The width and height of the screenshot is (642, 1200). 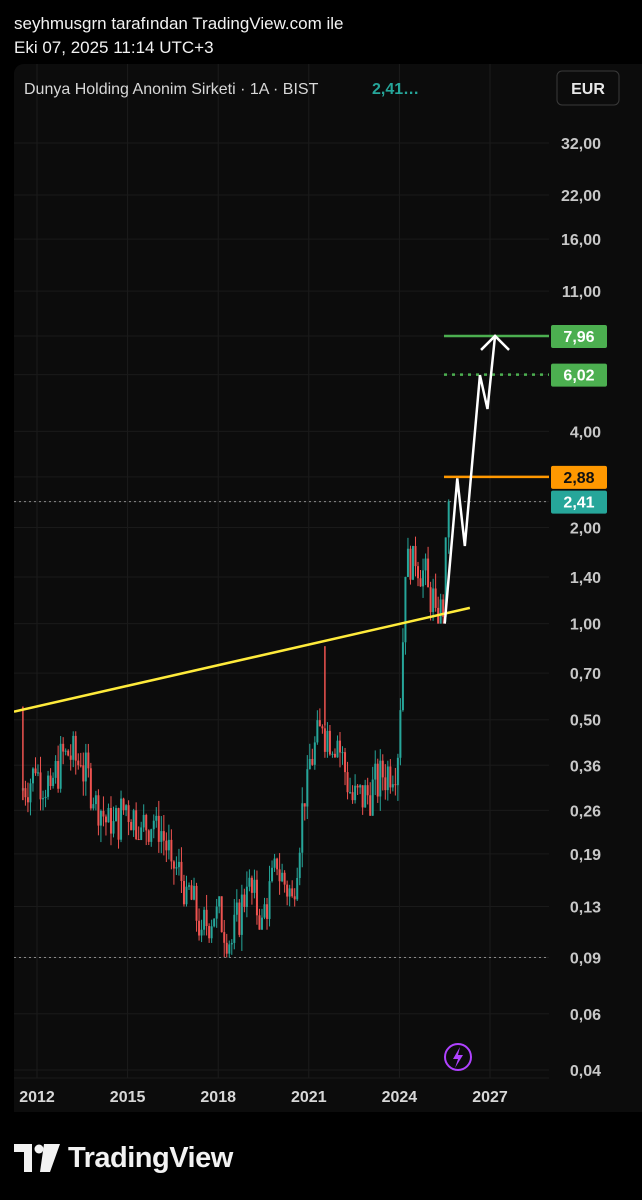 I want to click on price-tag-label: 6,02, so click(x=578, y=376).